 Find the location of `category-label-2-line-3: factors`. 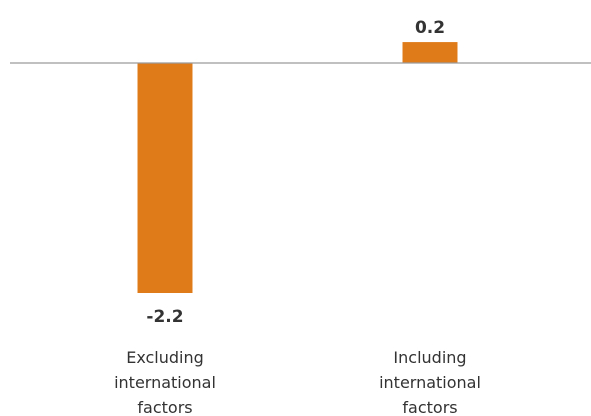

category-label-2-line-3: factors is located at coordinates (429, 407).